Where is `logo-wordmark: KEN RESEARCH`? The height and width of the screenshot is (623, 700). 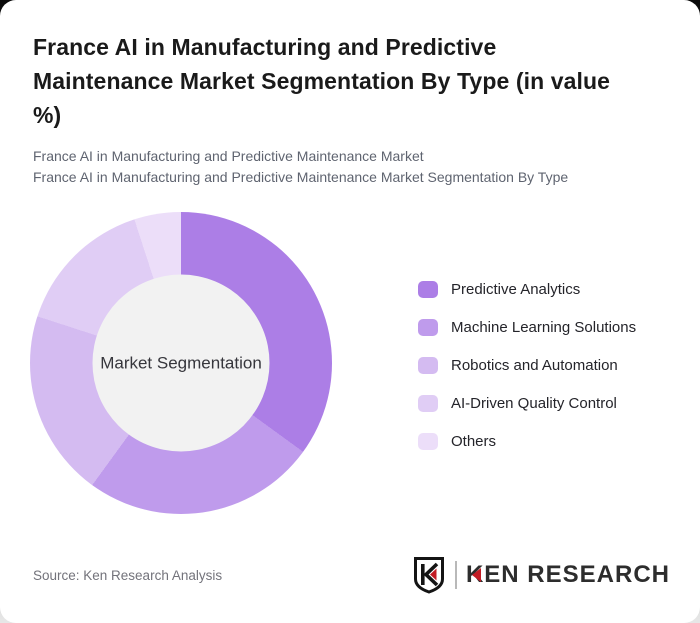
logo-wordmark: KEN RESEARCH is located at coordinates (568, 575).